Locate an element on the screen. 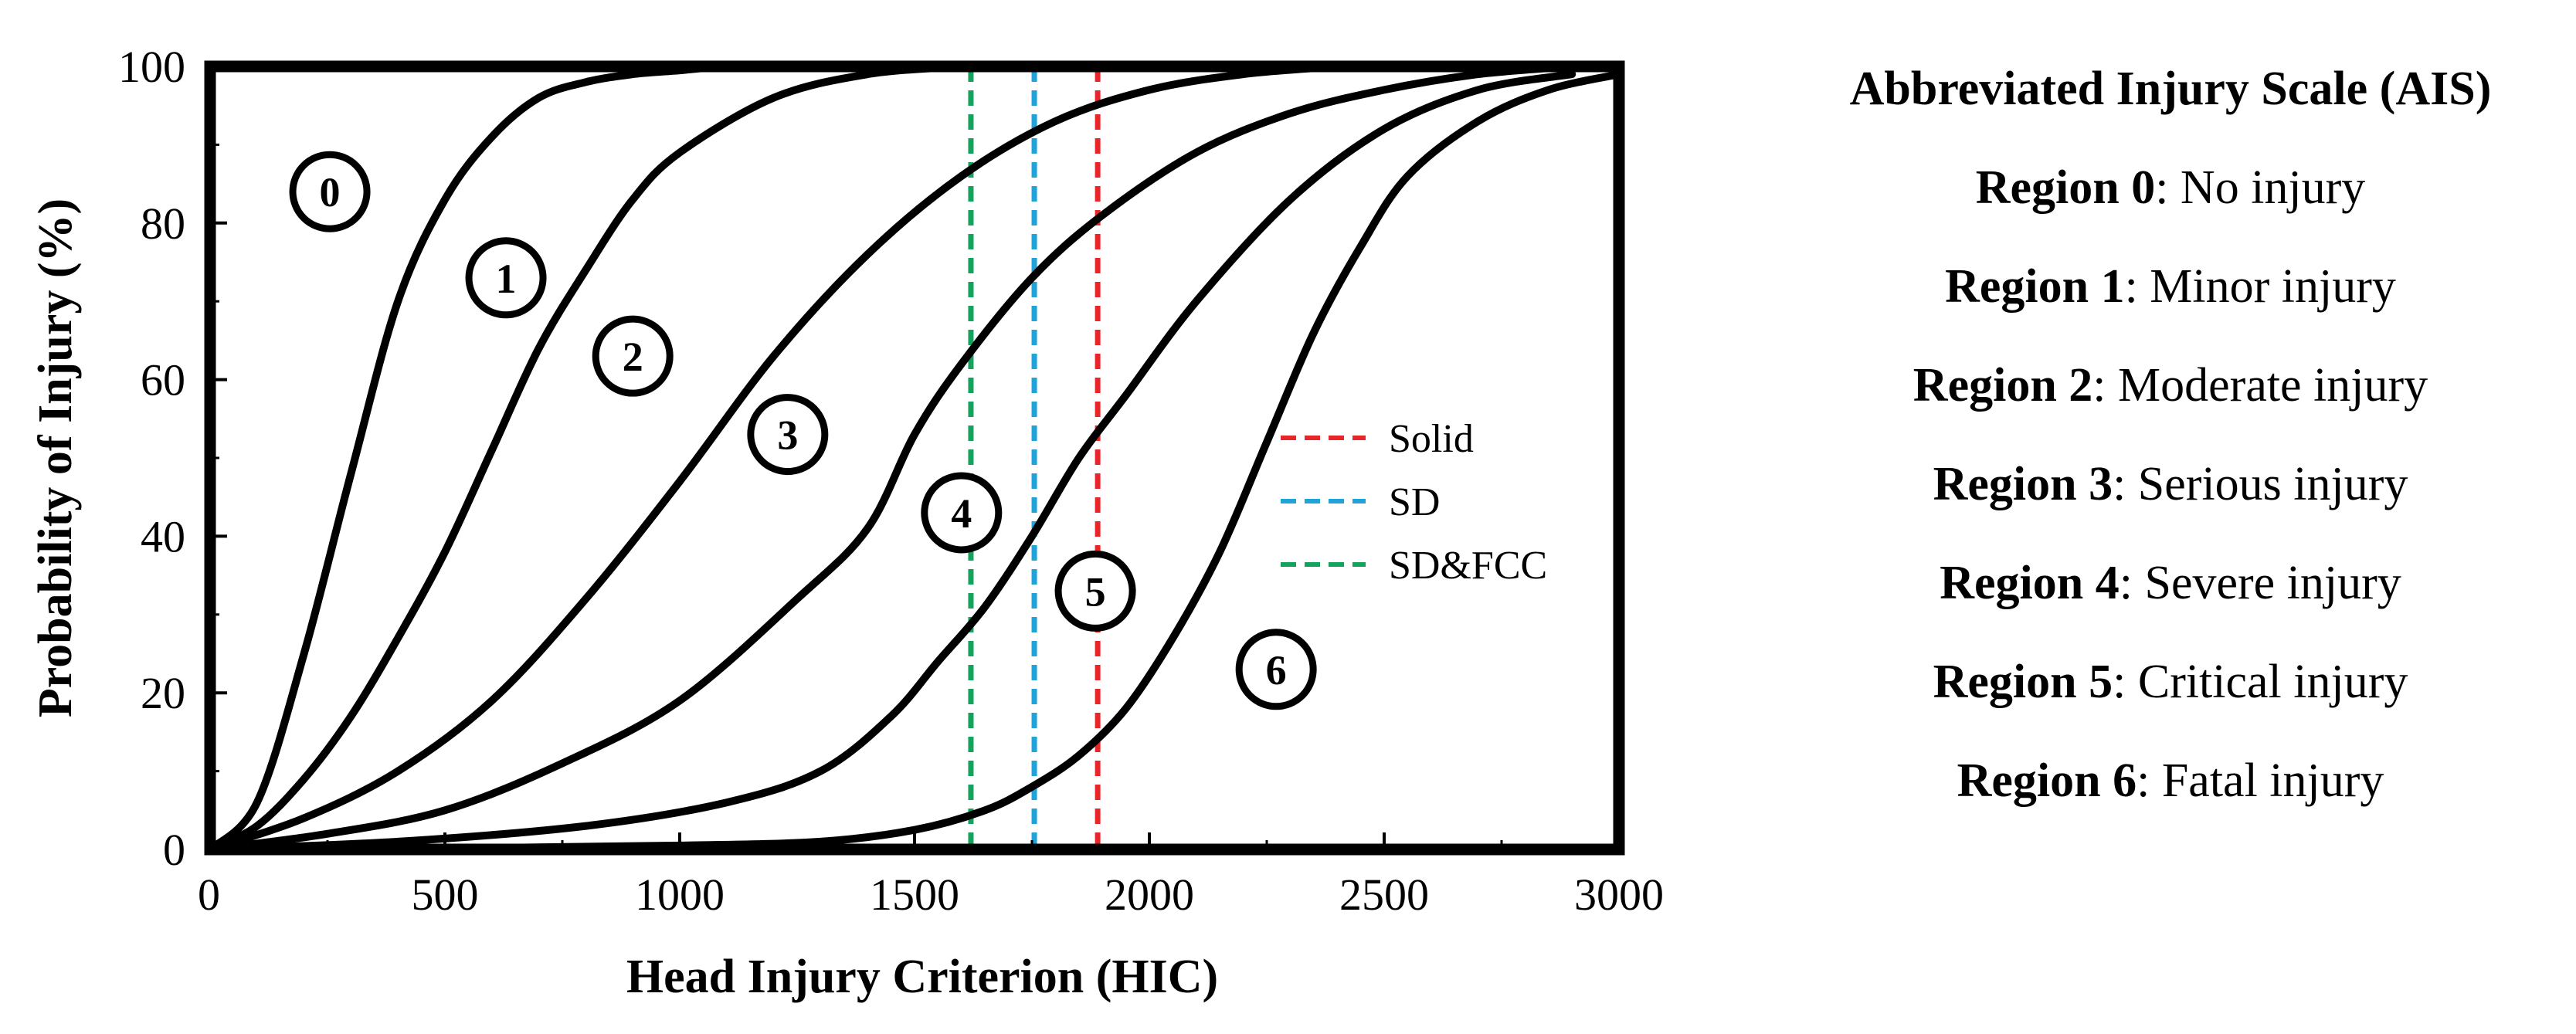  region-label-6: 6 is located at coordinates (1276, 670).